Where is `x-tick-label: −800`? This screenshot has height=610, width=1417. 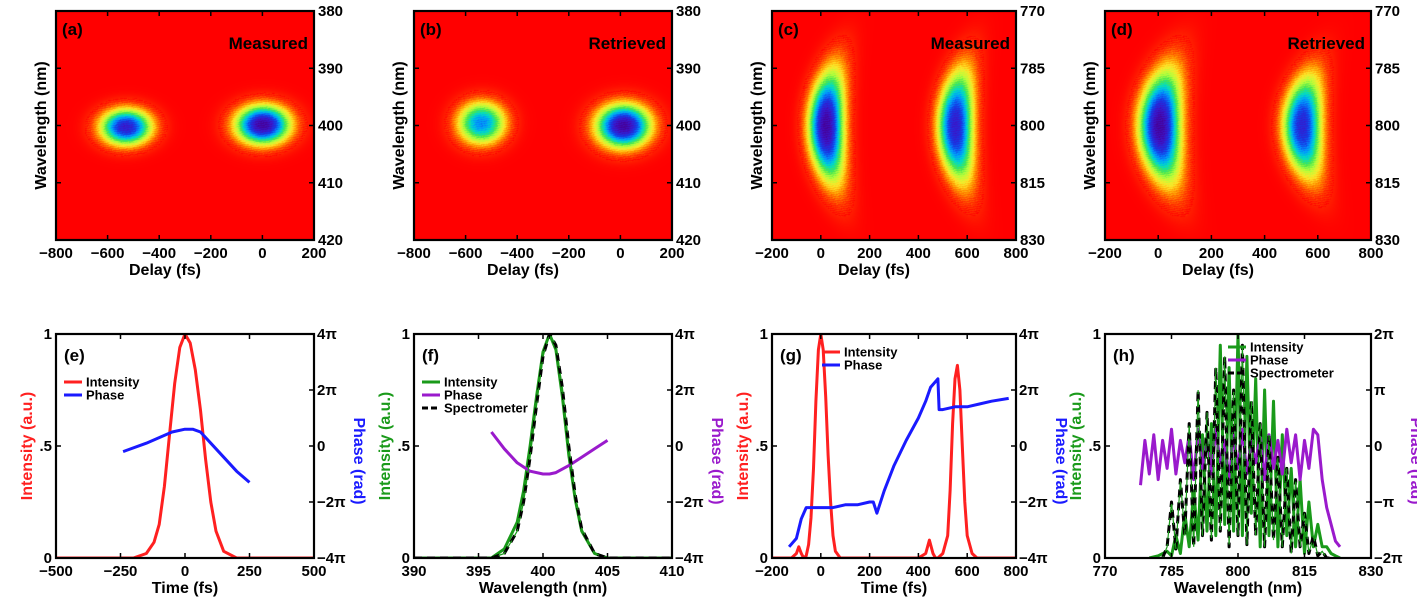
x-tick-label: −800 is located at coordinates (414, 253).